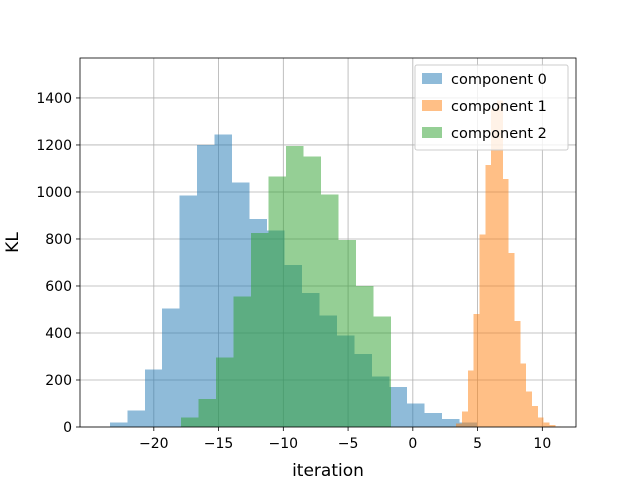 This screenshot has width=640, height=480. What do you see at coordinates (477, 444) in the screenshot?
I see `x-tick-label: 5` at bounding box center [477, 444].